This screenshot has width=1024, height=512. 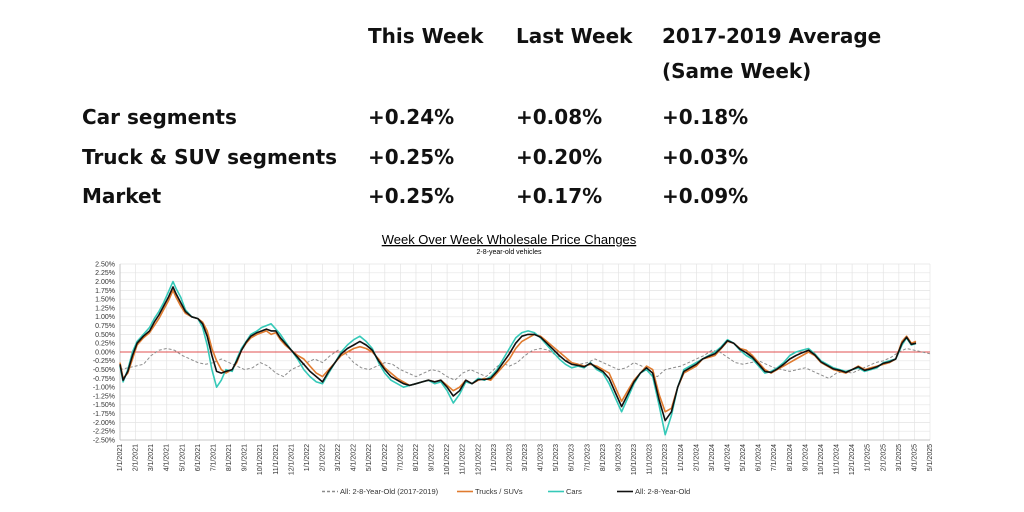 What do you see at coordinates (389, 491) in the screenshot?
I see `legend-label: All: 2-8-Year-Old (2017-2019)` at bounding box center [389, 491].